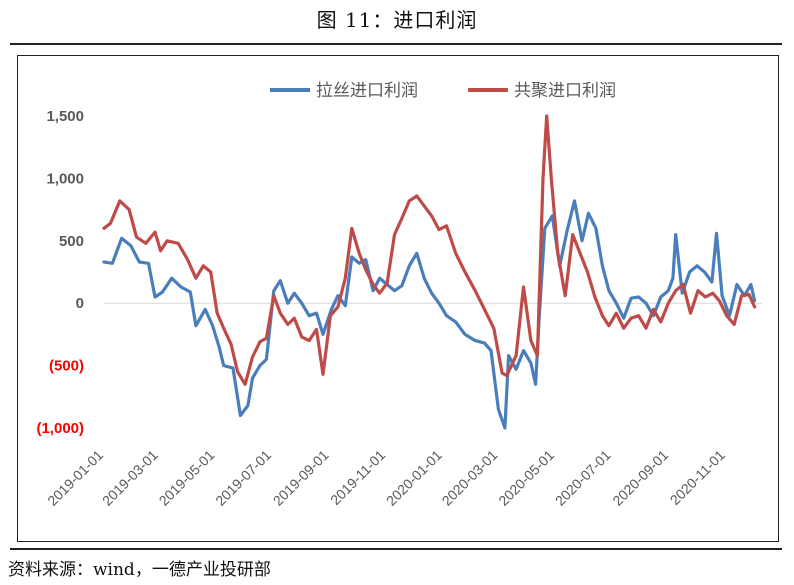 The width and height of the screenshot is (794, 585). I want to click on x-tick-label: 2019-03-01, so click(130, 478).